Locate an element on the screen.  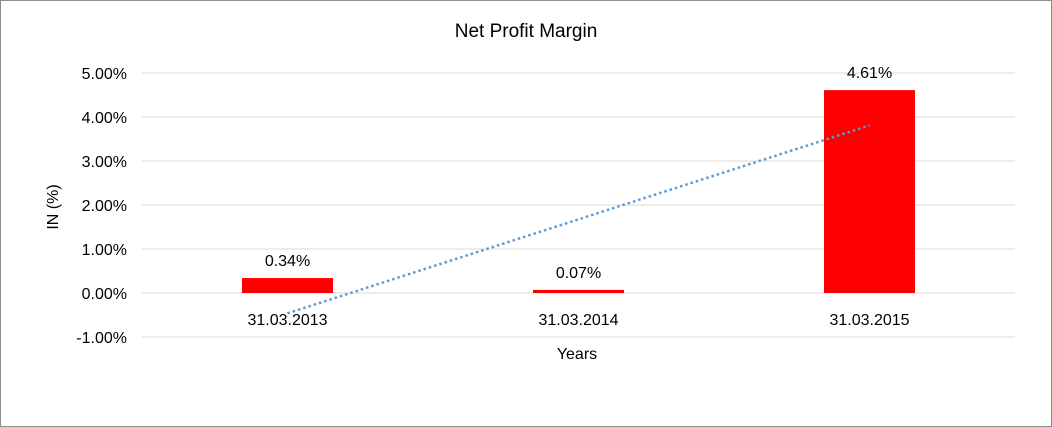
data-label: 4.61% is located at coordinates (869, 73).